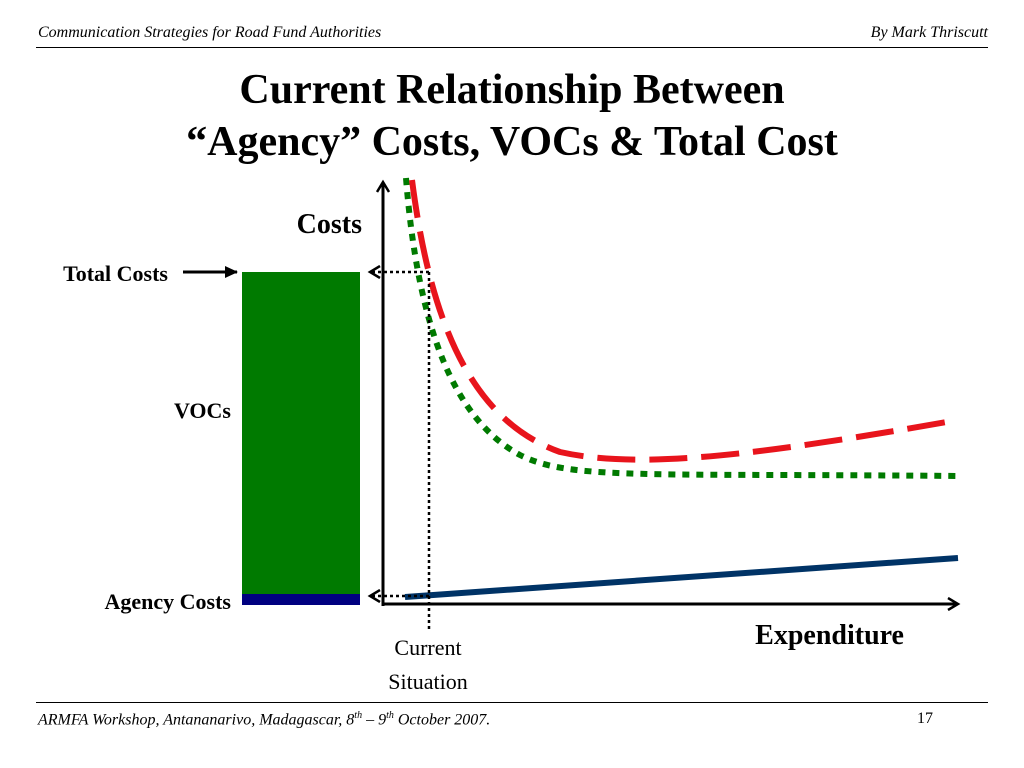  What do you see at coordinates (301, 599) in the screenshot?
I see `agency-costs-bar` at bounding box center [301, 599].